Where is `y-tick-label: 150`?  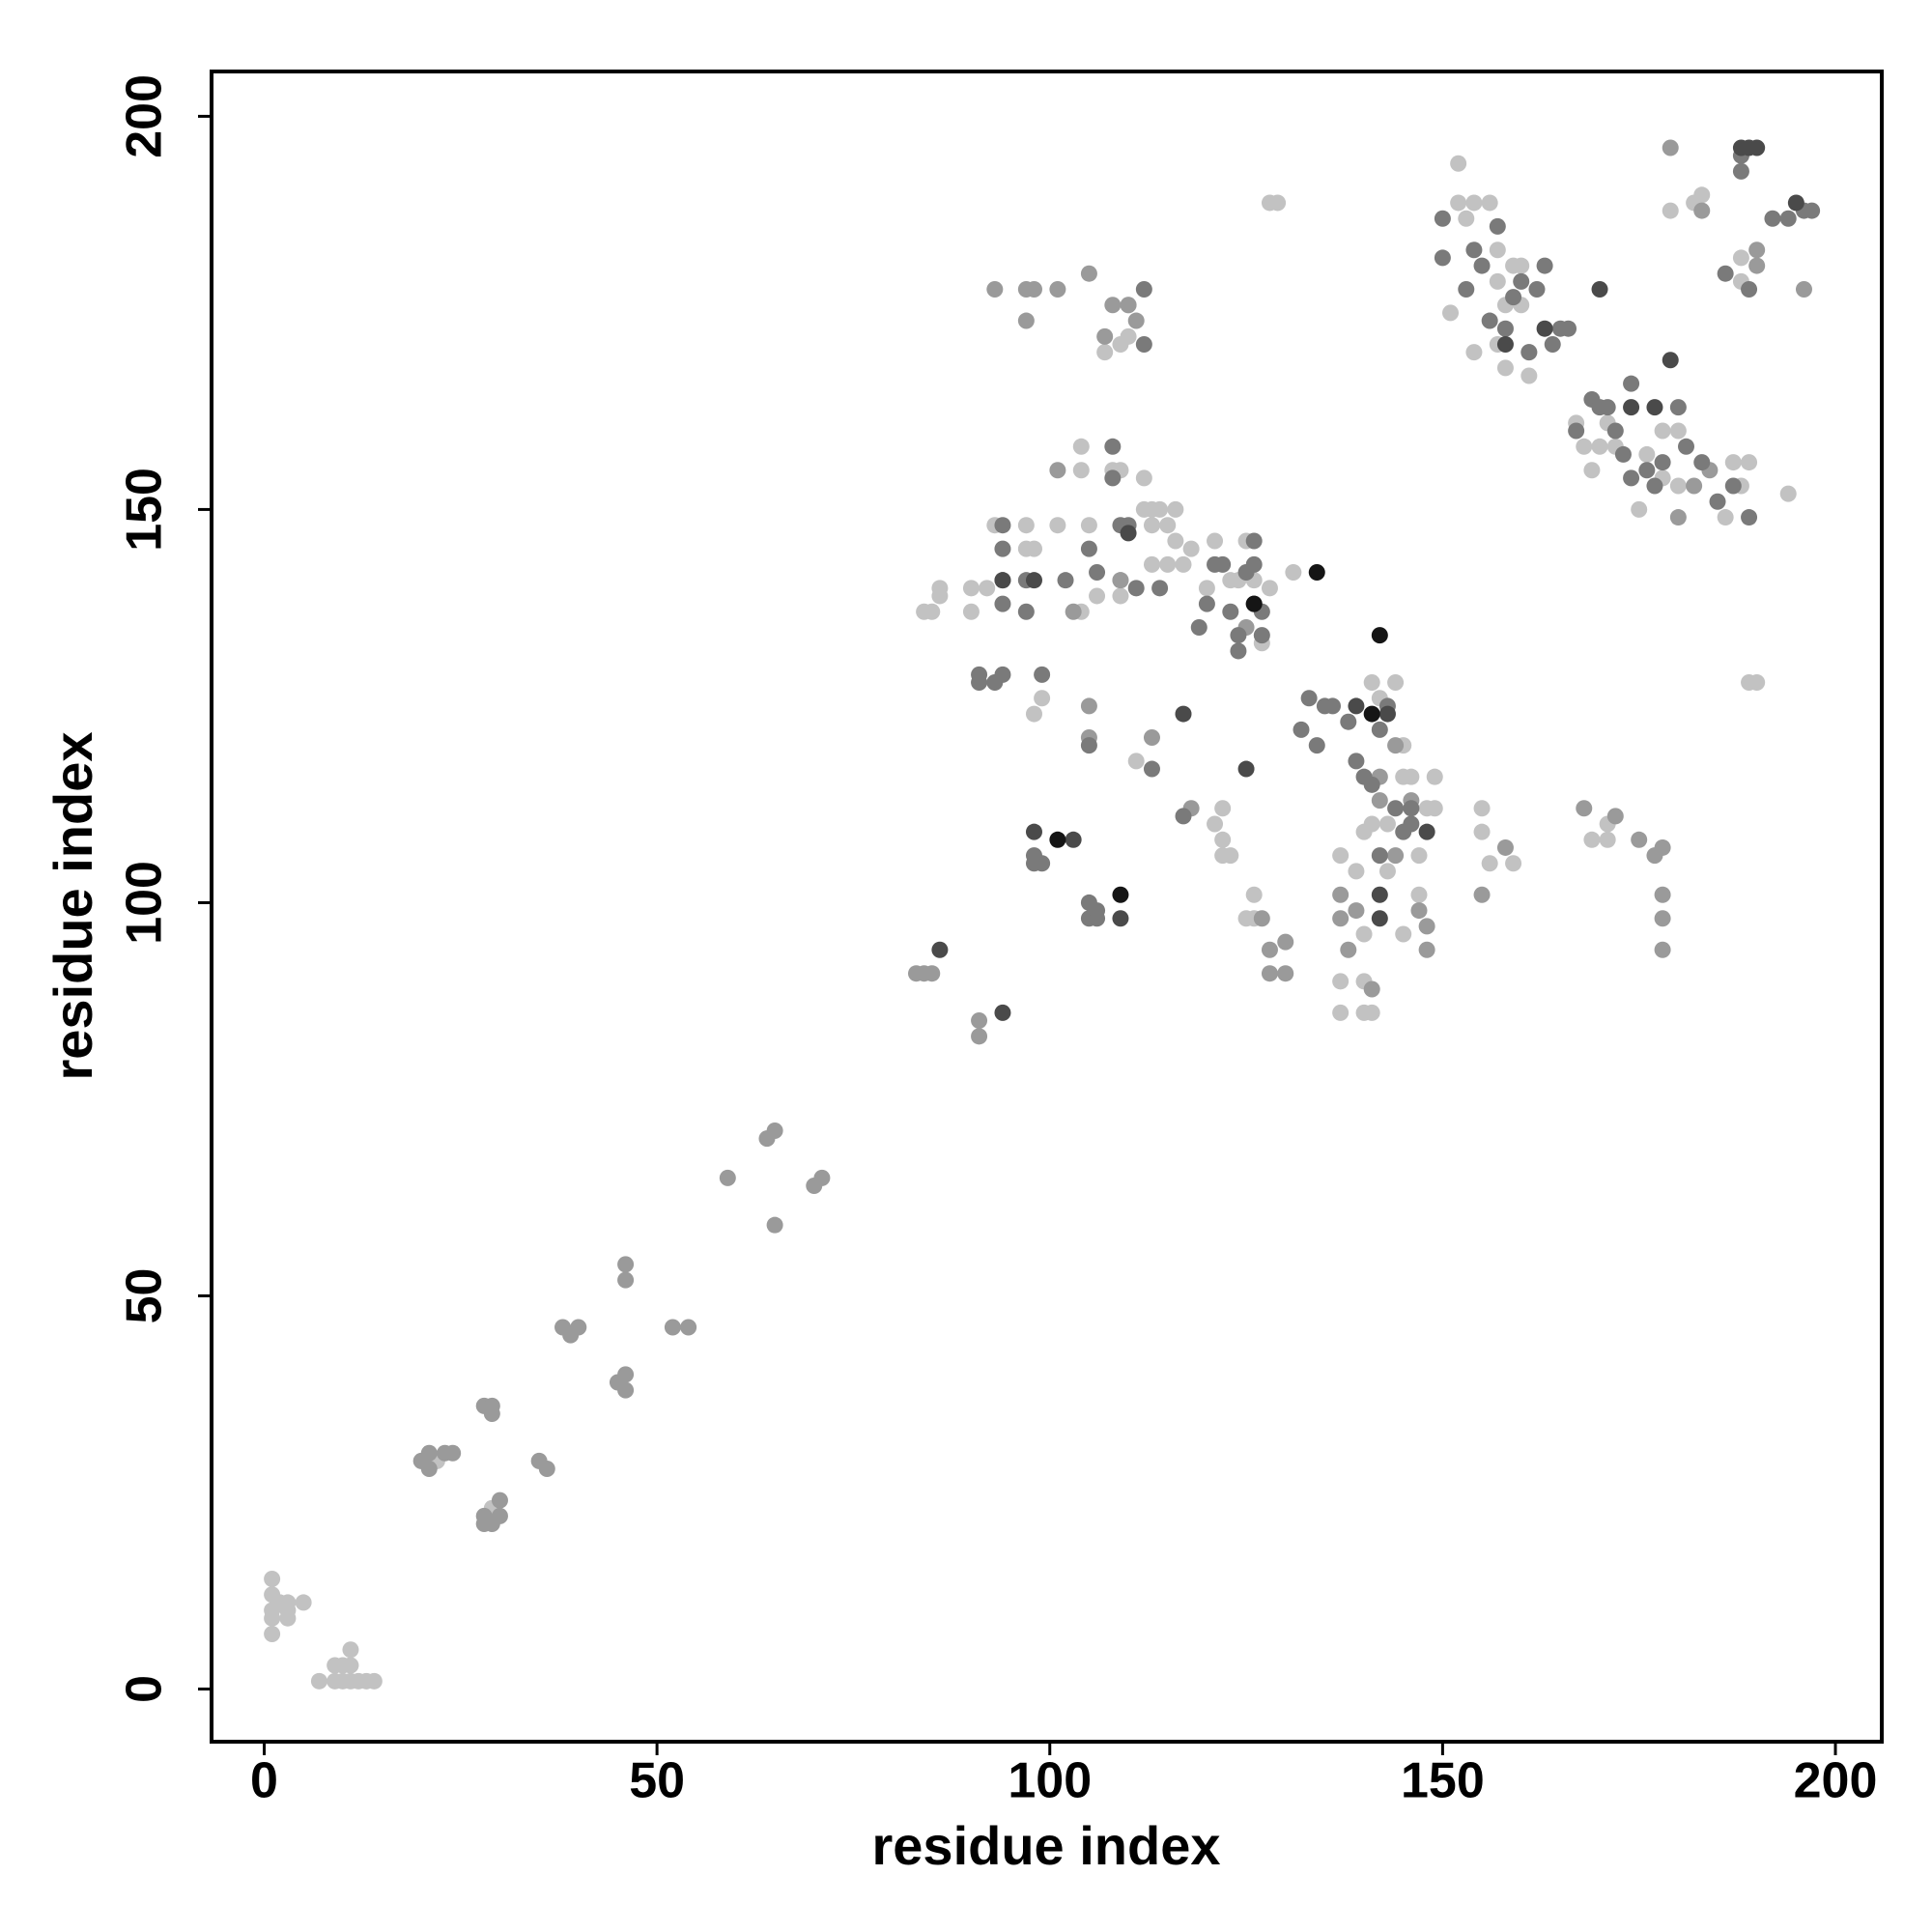
y-tick-label: 150 is located at coordinates (145, 510).